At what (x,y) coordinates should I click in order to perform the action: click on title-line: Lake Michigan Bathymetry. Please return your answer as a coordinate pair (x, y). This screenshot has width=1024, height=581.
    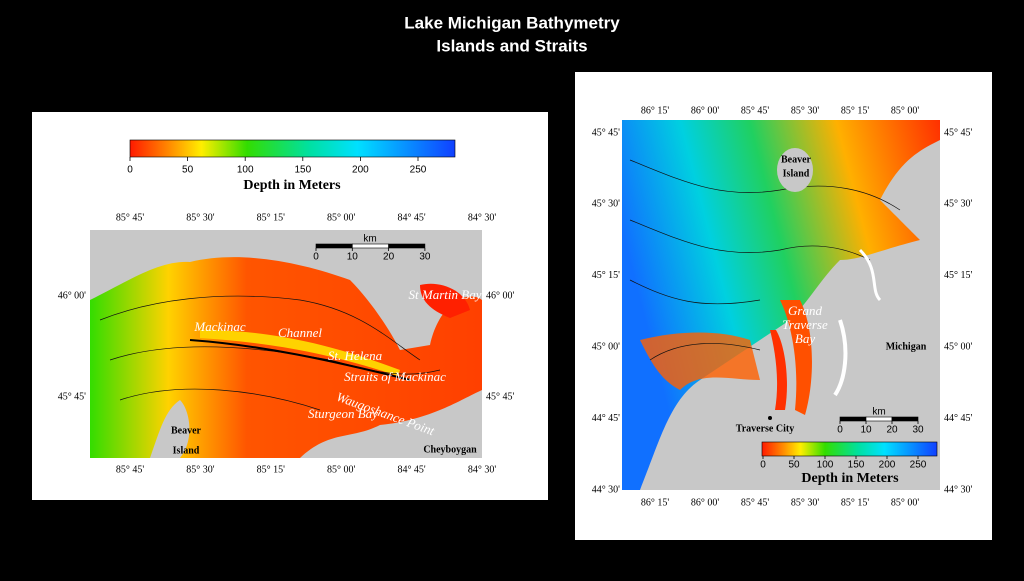
    Looking at the image, I should click on (512, 22).